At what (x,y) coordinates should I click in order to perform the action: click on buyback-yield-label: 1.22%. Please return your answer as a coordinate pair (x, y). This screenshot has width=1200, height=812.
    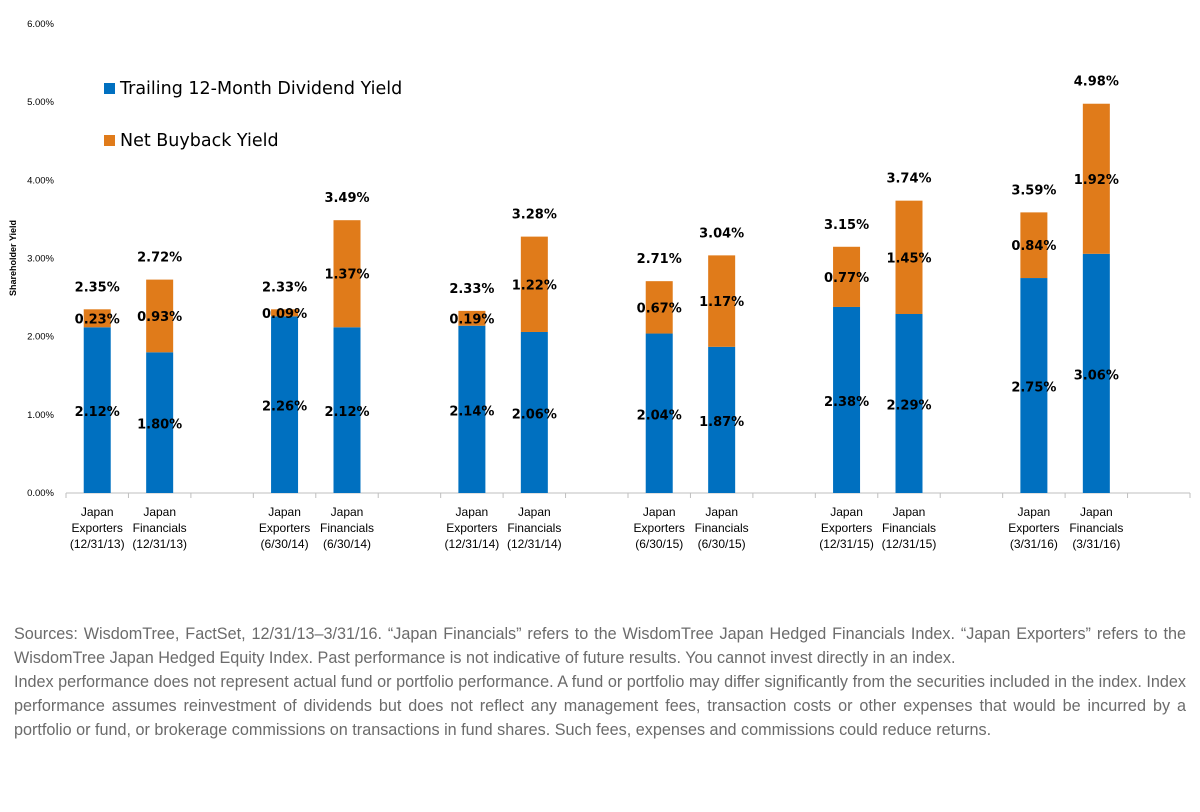
    Looking at the image, I should click on (534, 285).